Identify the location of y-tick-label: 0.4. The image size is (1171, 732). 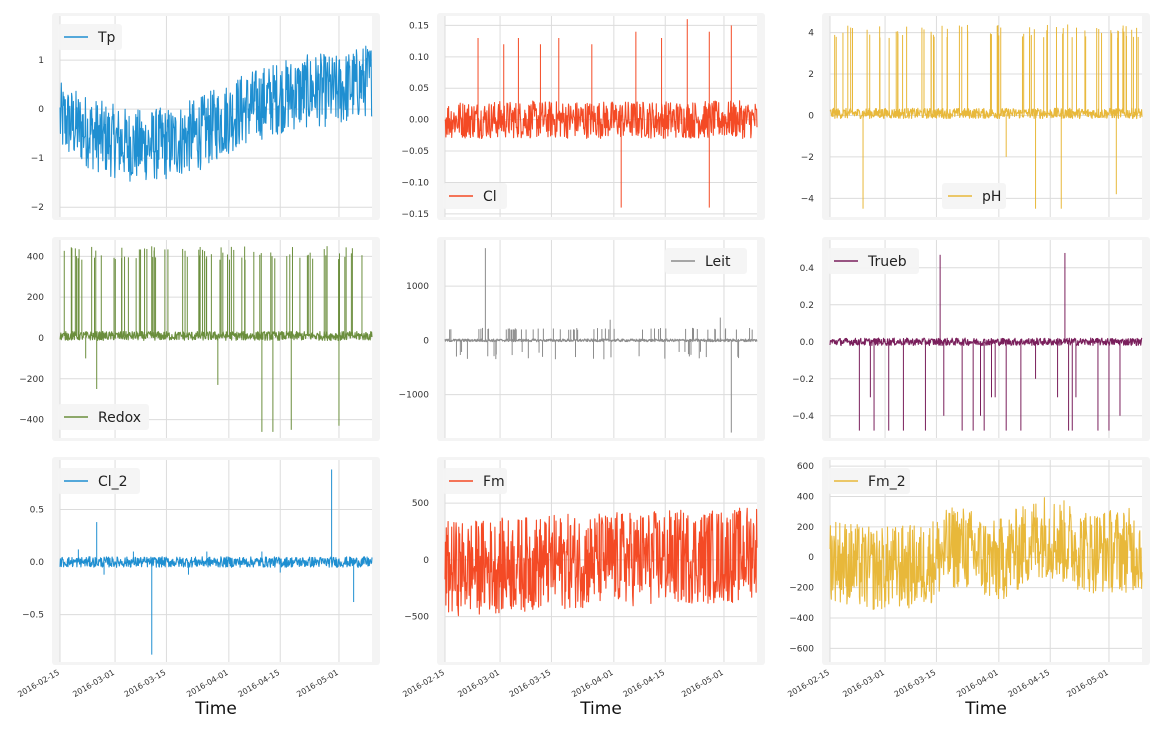
(807, 269).